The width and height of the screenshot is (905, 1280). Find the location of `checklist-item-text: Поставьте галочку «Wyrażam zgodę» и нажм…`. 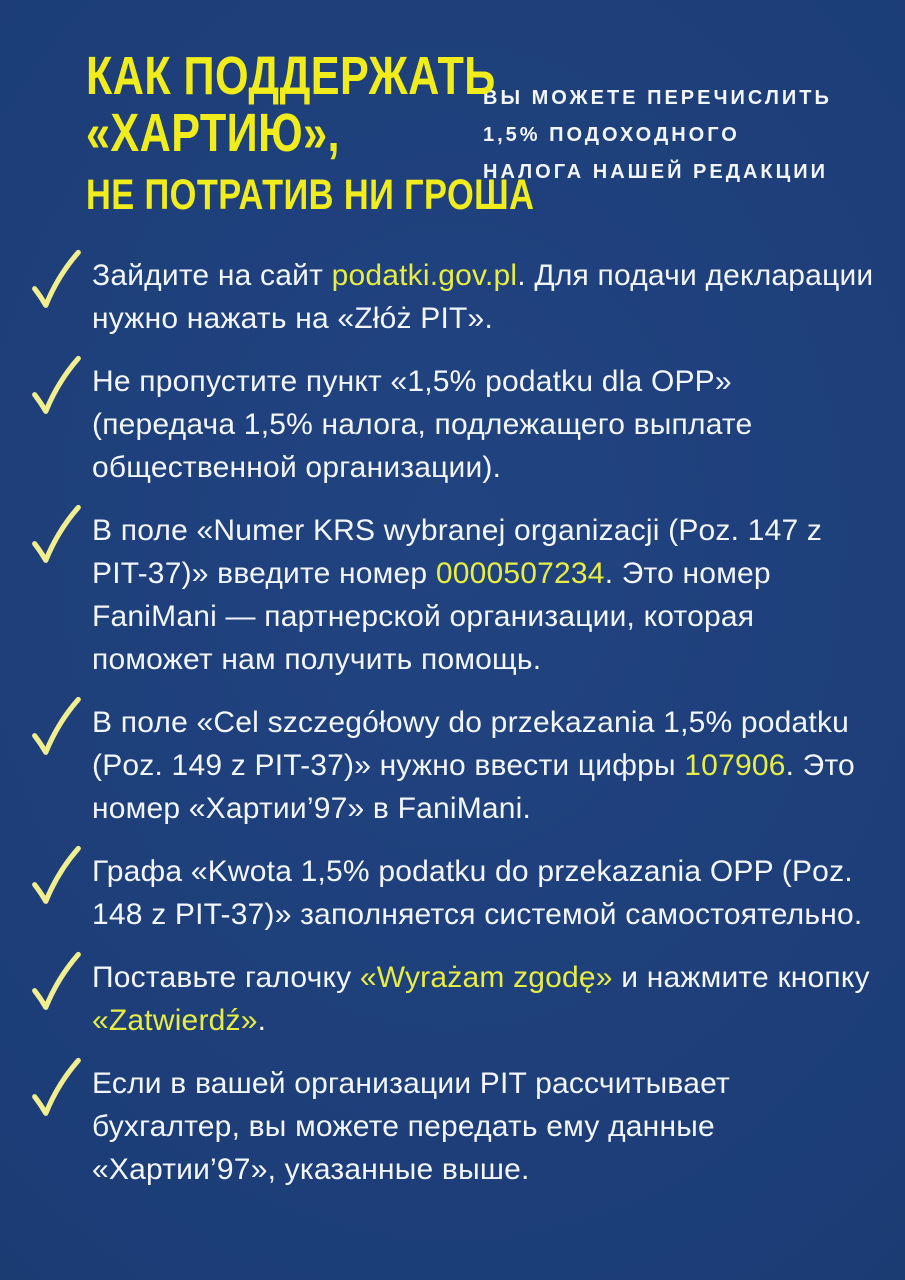

checklist-item-text: Поставьте галочку «Wyrażam zgodę» и нажм… is located at coordinates (485, 999).